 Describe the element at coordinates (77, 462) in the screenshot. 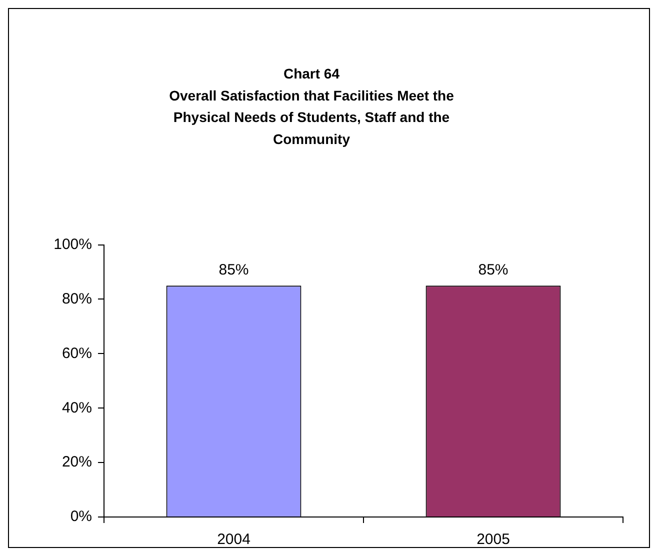

I see `y-tick-label: 20%` at that location.